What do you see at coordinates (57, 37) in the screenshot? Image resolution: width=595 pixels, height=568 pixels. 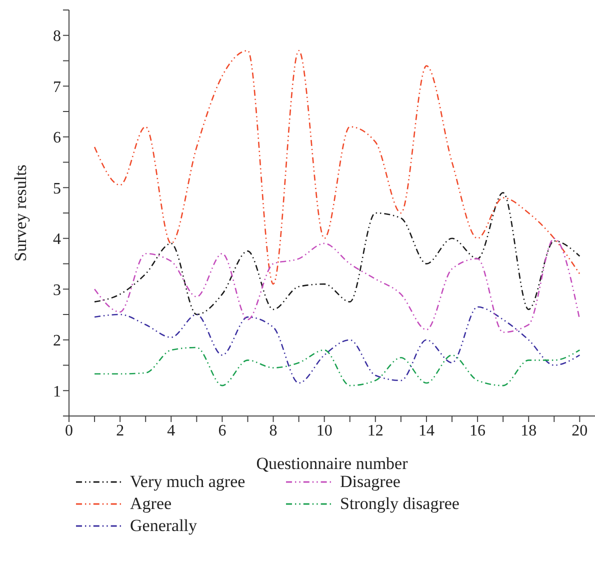 I see `y-tick-label: 8` at bounding box center [57, 37].